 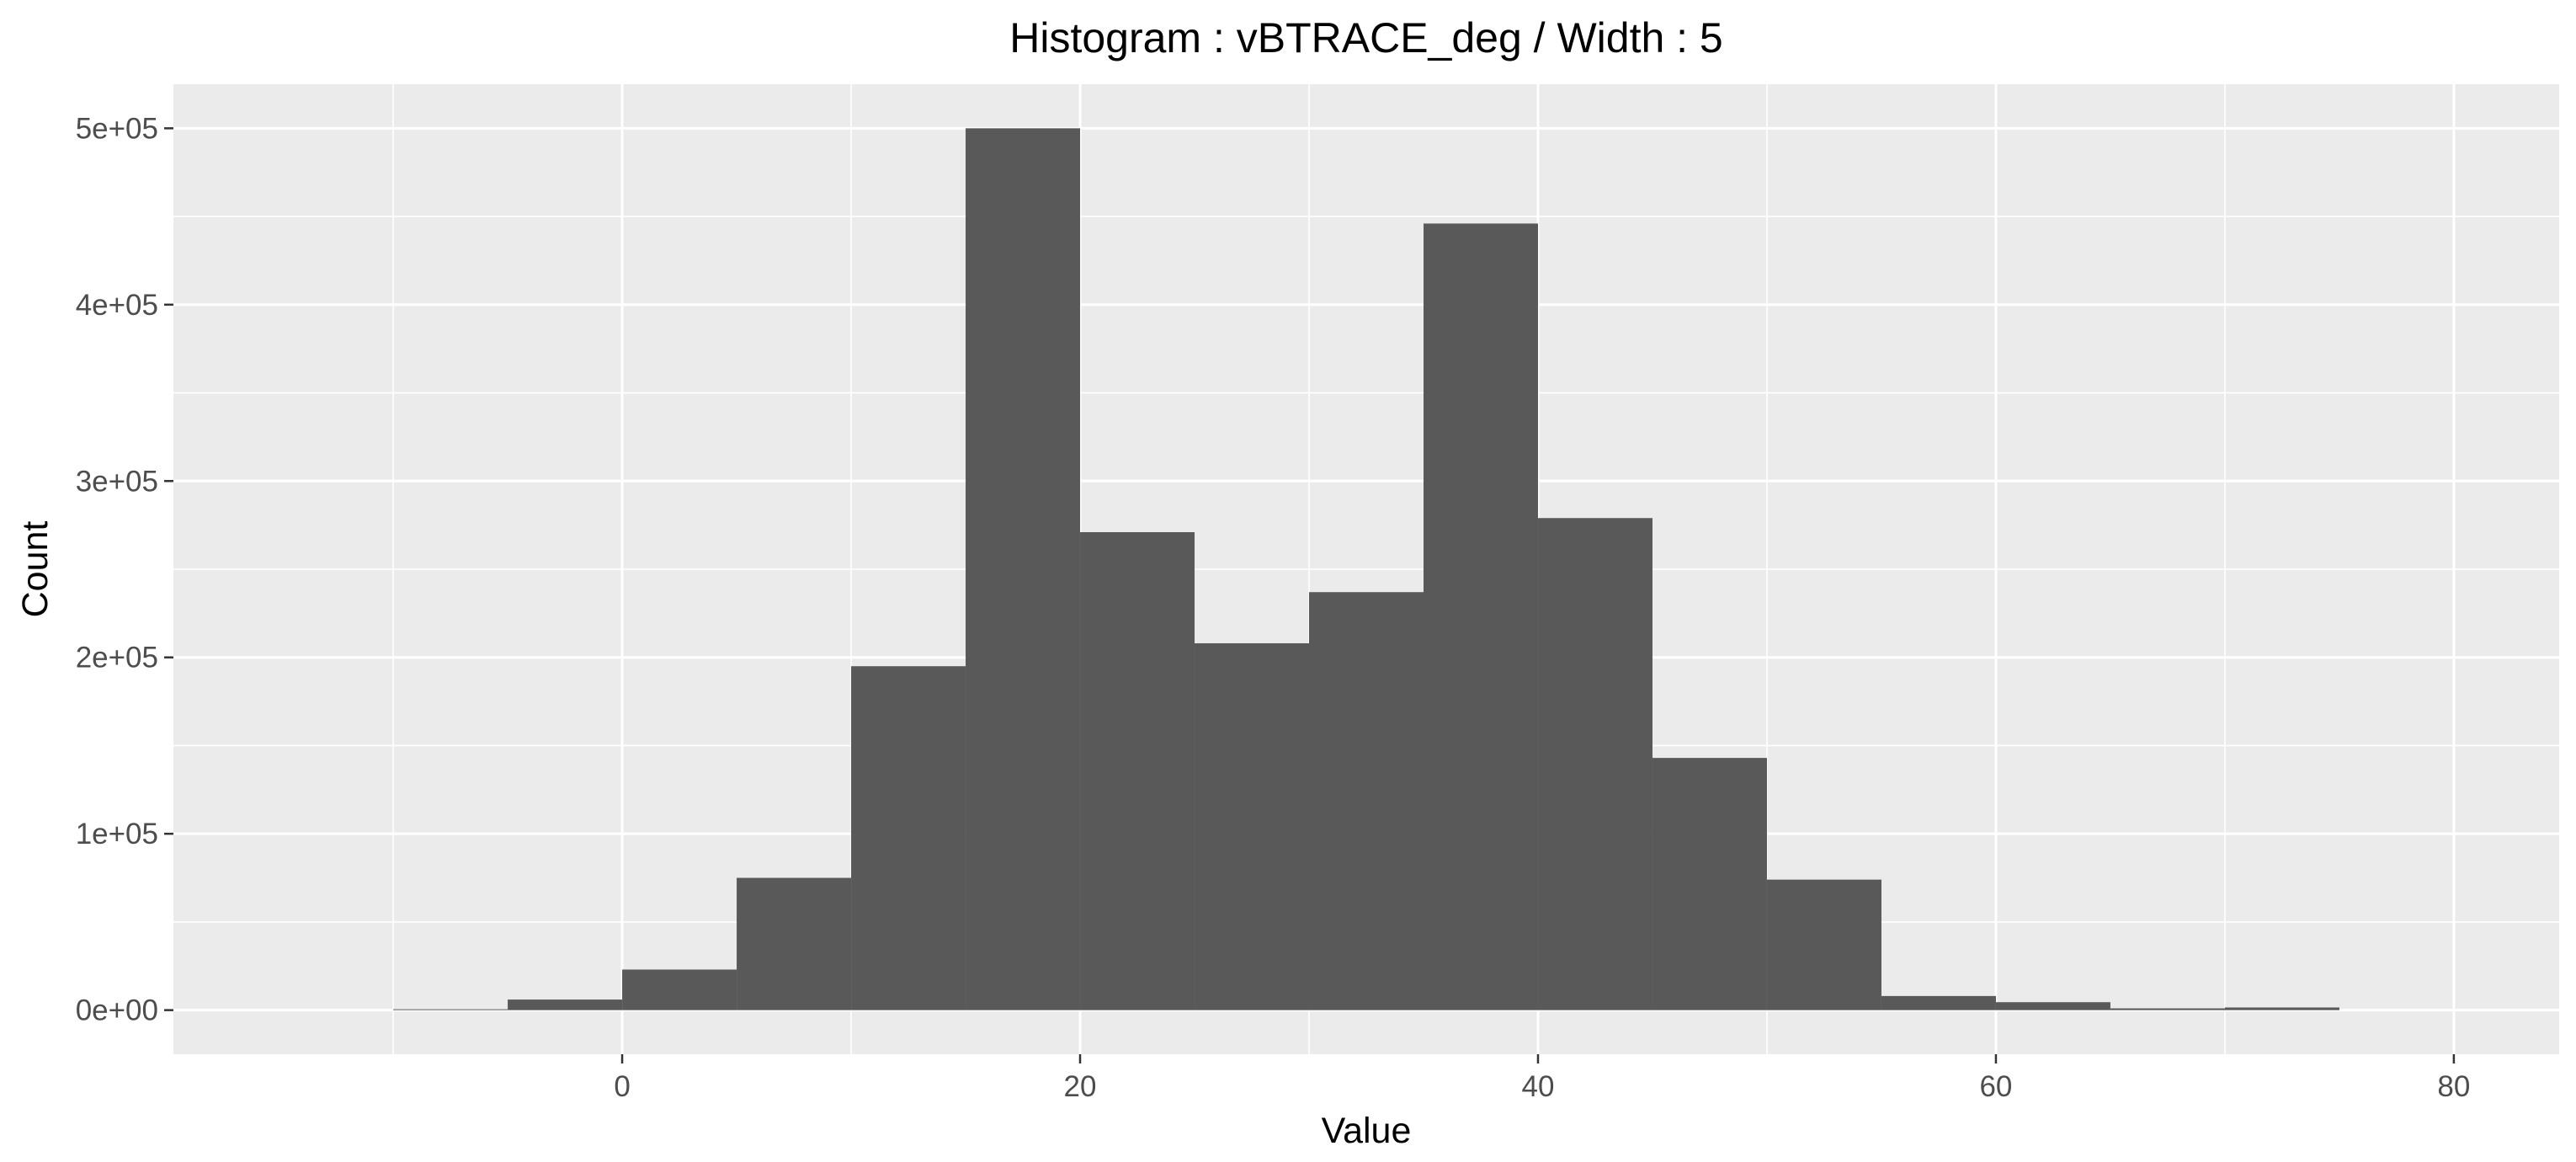 I want to click on y-tick-label: 1e+05, so click(x=117, y=834).